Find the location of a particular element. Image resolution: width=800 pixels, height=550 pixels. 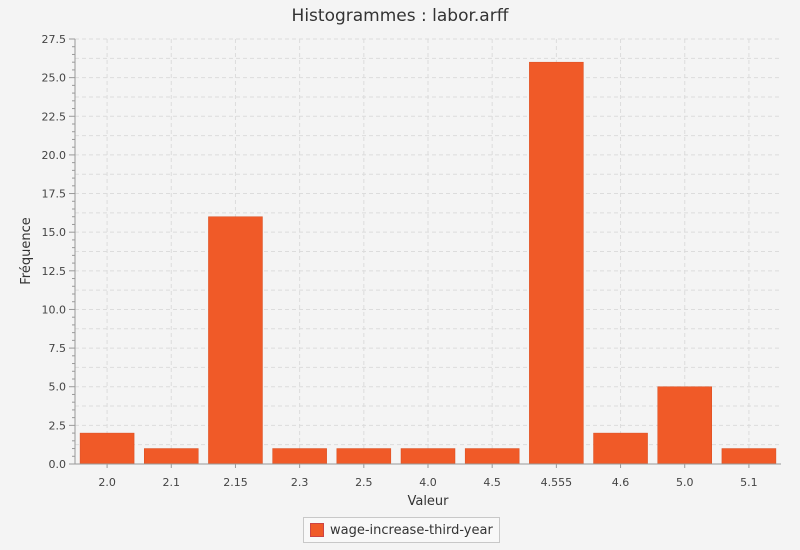

y-tick-label: 17.5 is located at coordinates (54, 194).